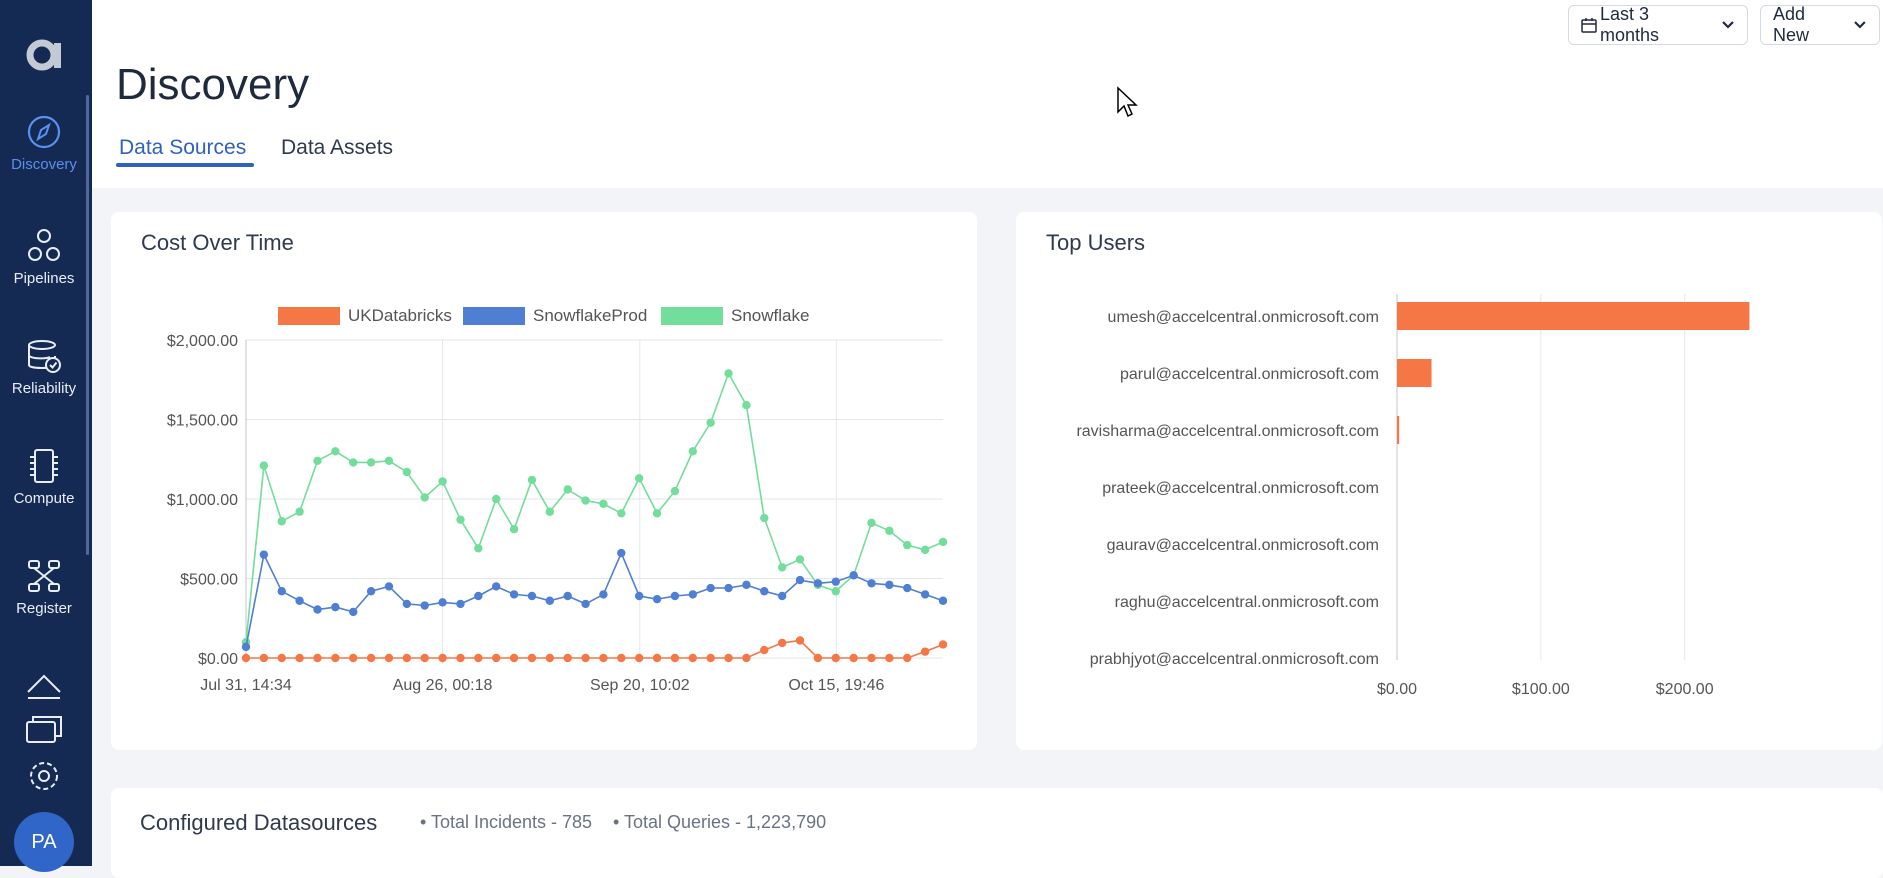  I want to click on sidebar-item-register: Register, so click(44, 587).